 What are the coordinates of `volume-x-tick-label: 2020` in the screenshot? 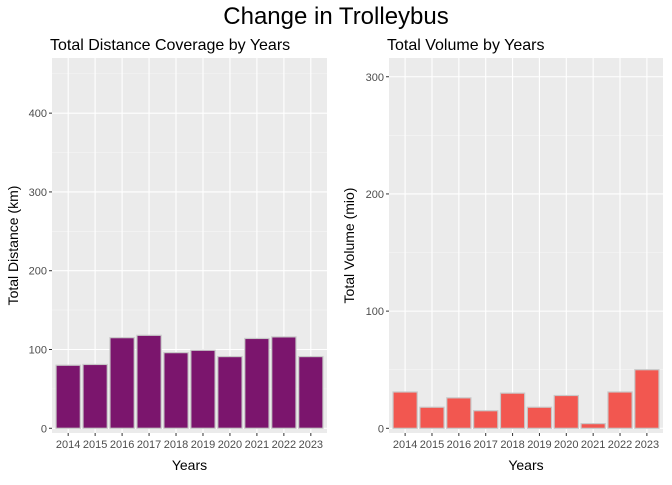 It's located at (566, 445).